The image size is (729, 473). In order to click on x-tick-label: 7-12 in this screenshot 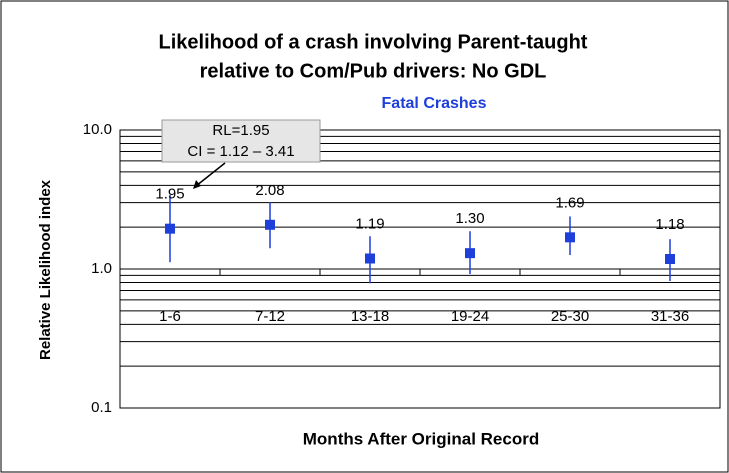, I will do `click(270, 316)`.